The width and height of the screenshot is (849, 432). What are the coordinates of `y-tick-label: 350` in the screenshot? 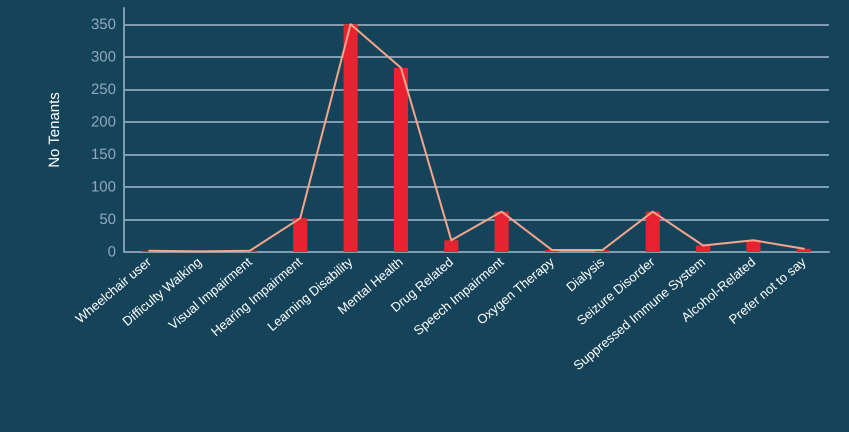 It's located at (103, 24).